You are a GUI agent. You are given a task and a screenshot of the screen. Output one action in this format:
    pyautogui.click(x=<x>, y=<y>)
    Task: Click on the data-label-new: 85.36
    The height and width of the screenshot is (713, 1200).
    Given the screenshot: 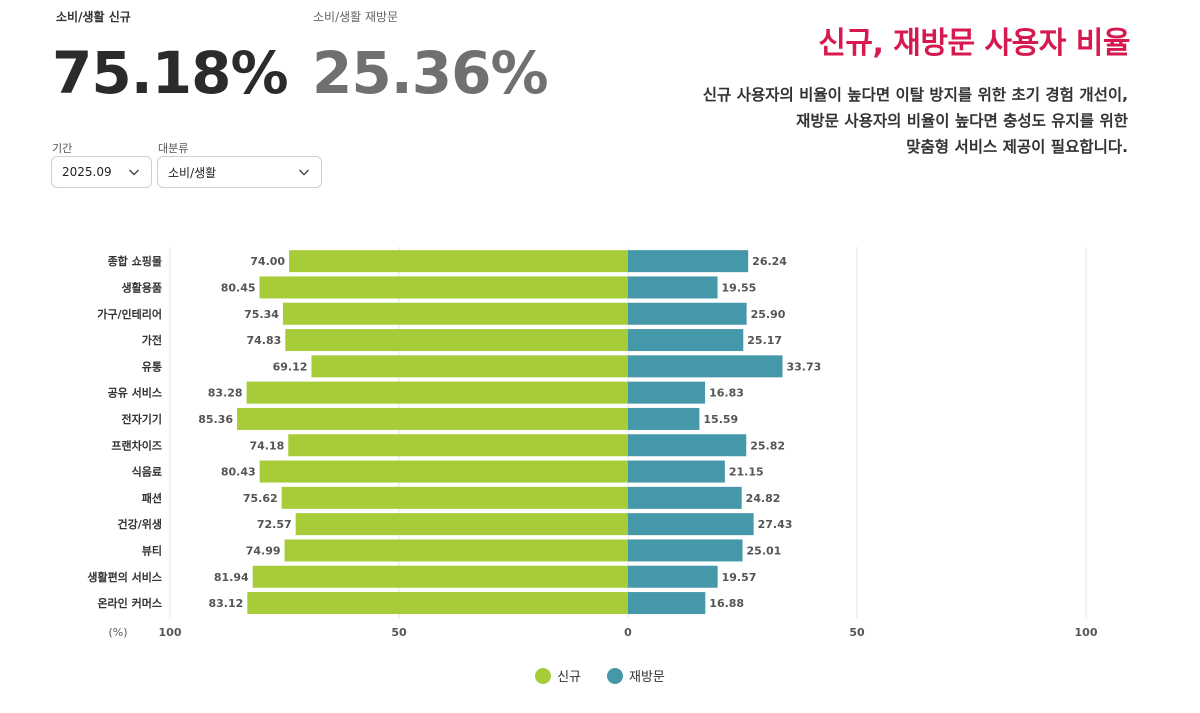 What is the action you would take?
    pyautogui.click(x=215, y=419)
    